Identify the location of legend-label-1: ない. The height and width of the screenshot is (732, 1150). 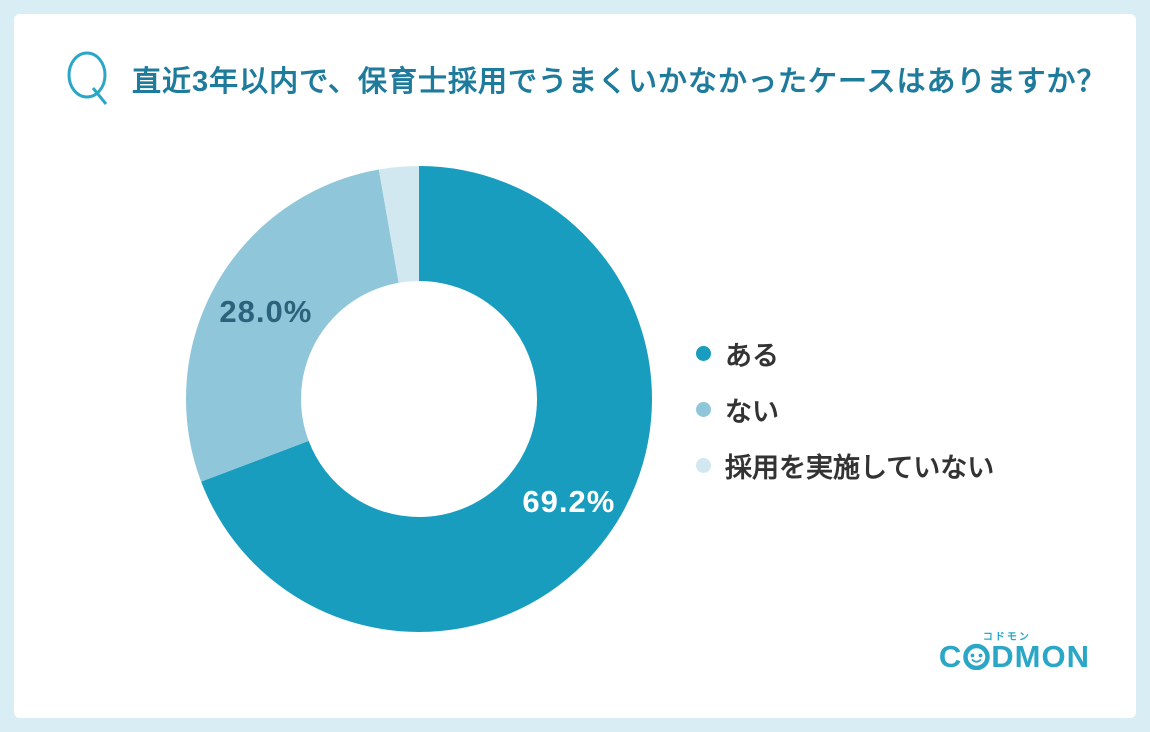
(752, 412).